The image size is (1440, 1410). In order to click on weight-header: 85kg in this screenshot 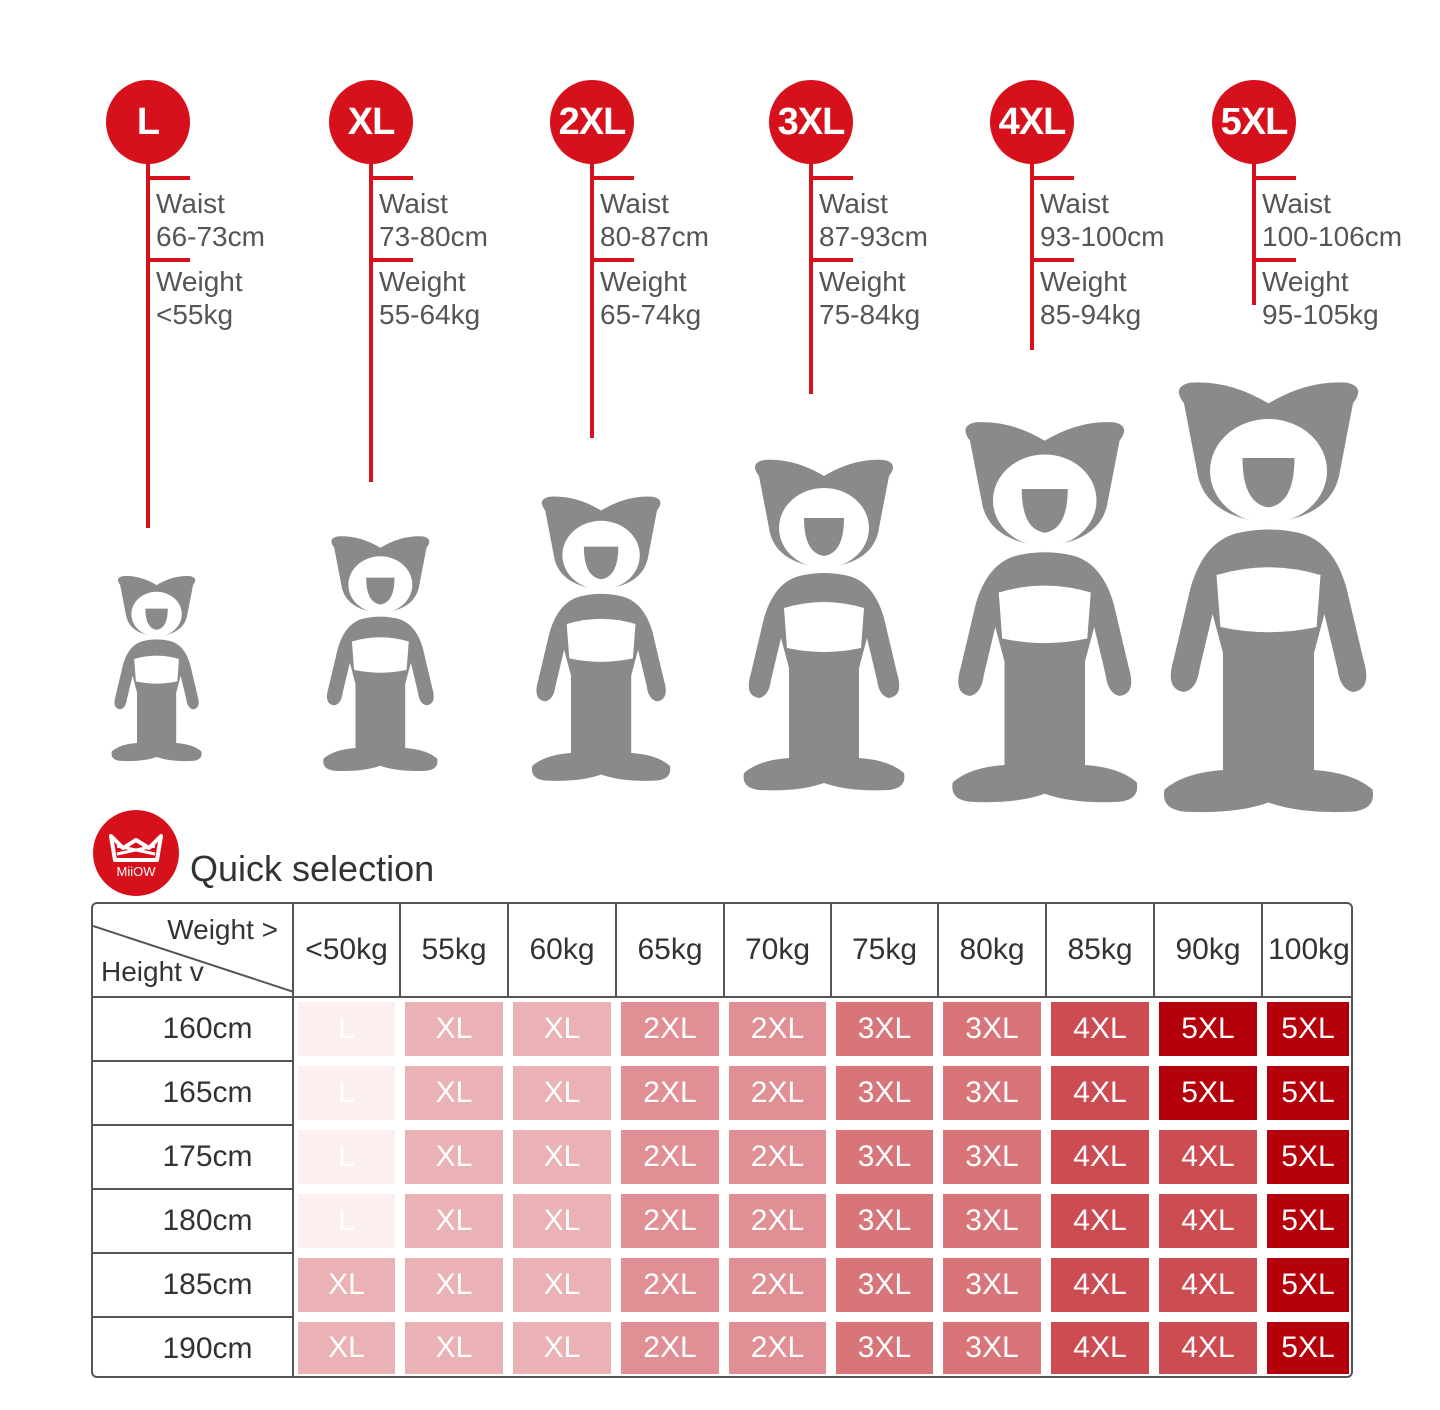, I will do `click(1101, 951)`.